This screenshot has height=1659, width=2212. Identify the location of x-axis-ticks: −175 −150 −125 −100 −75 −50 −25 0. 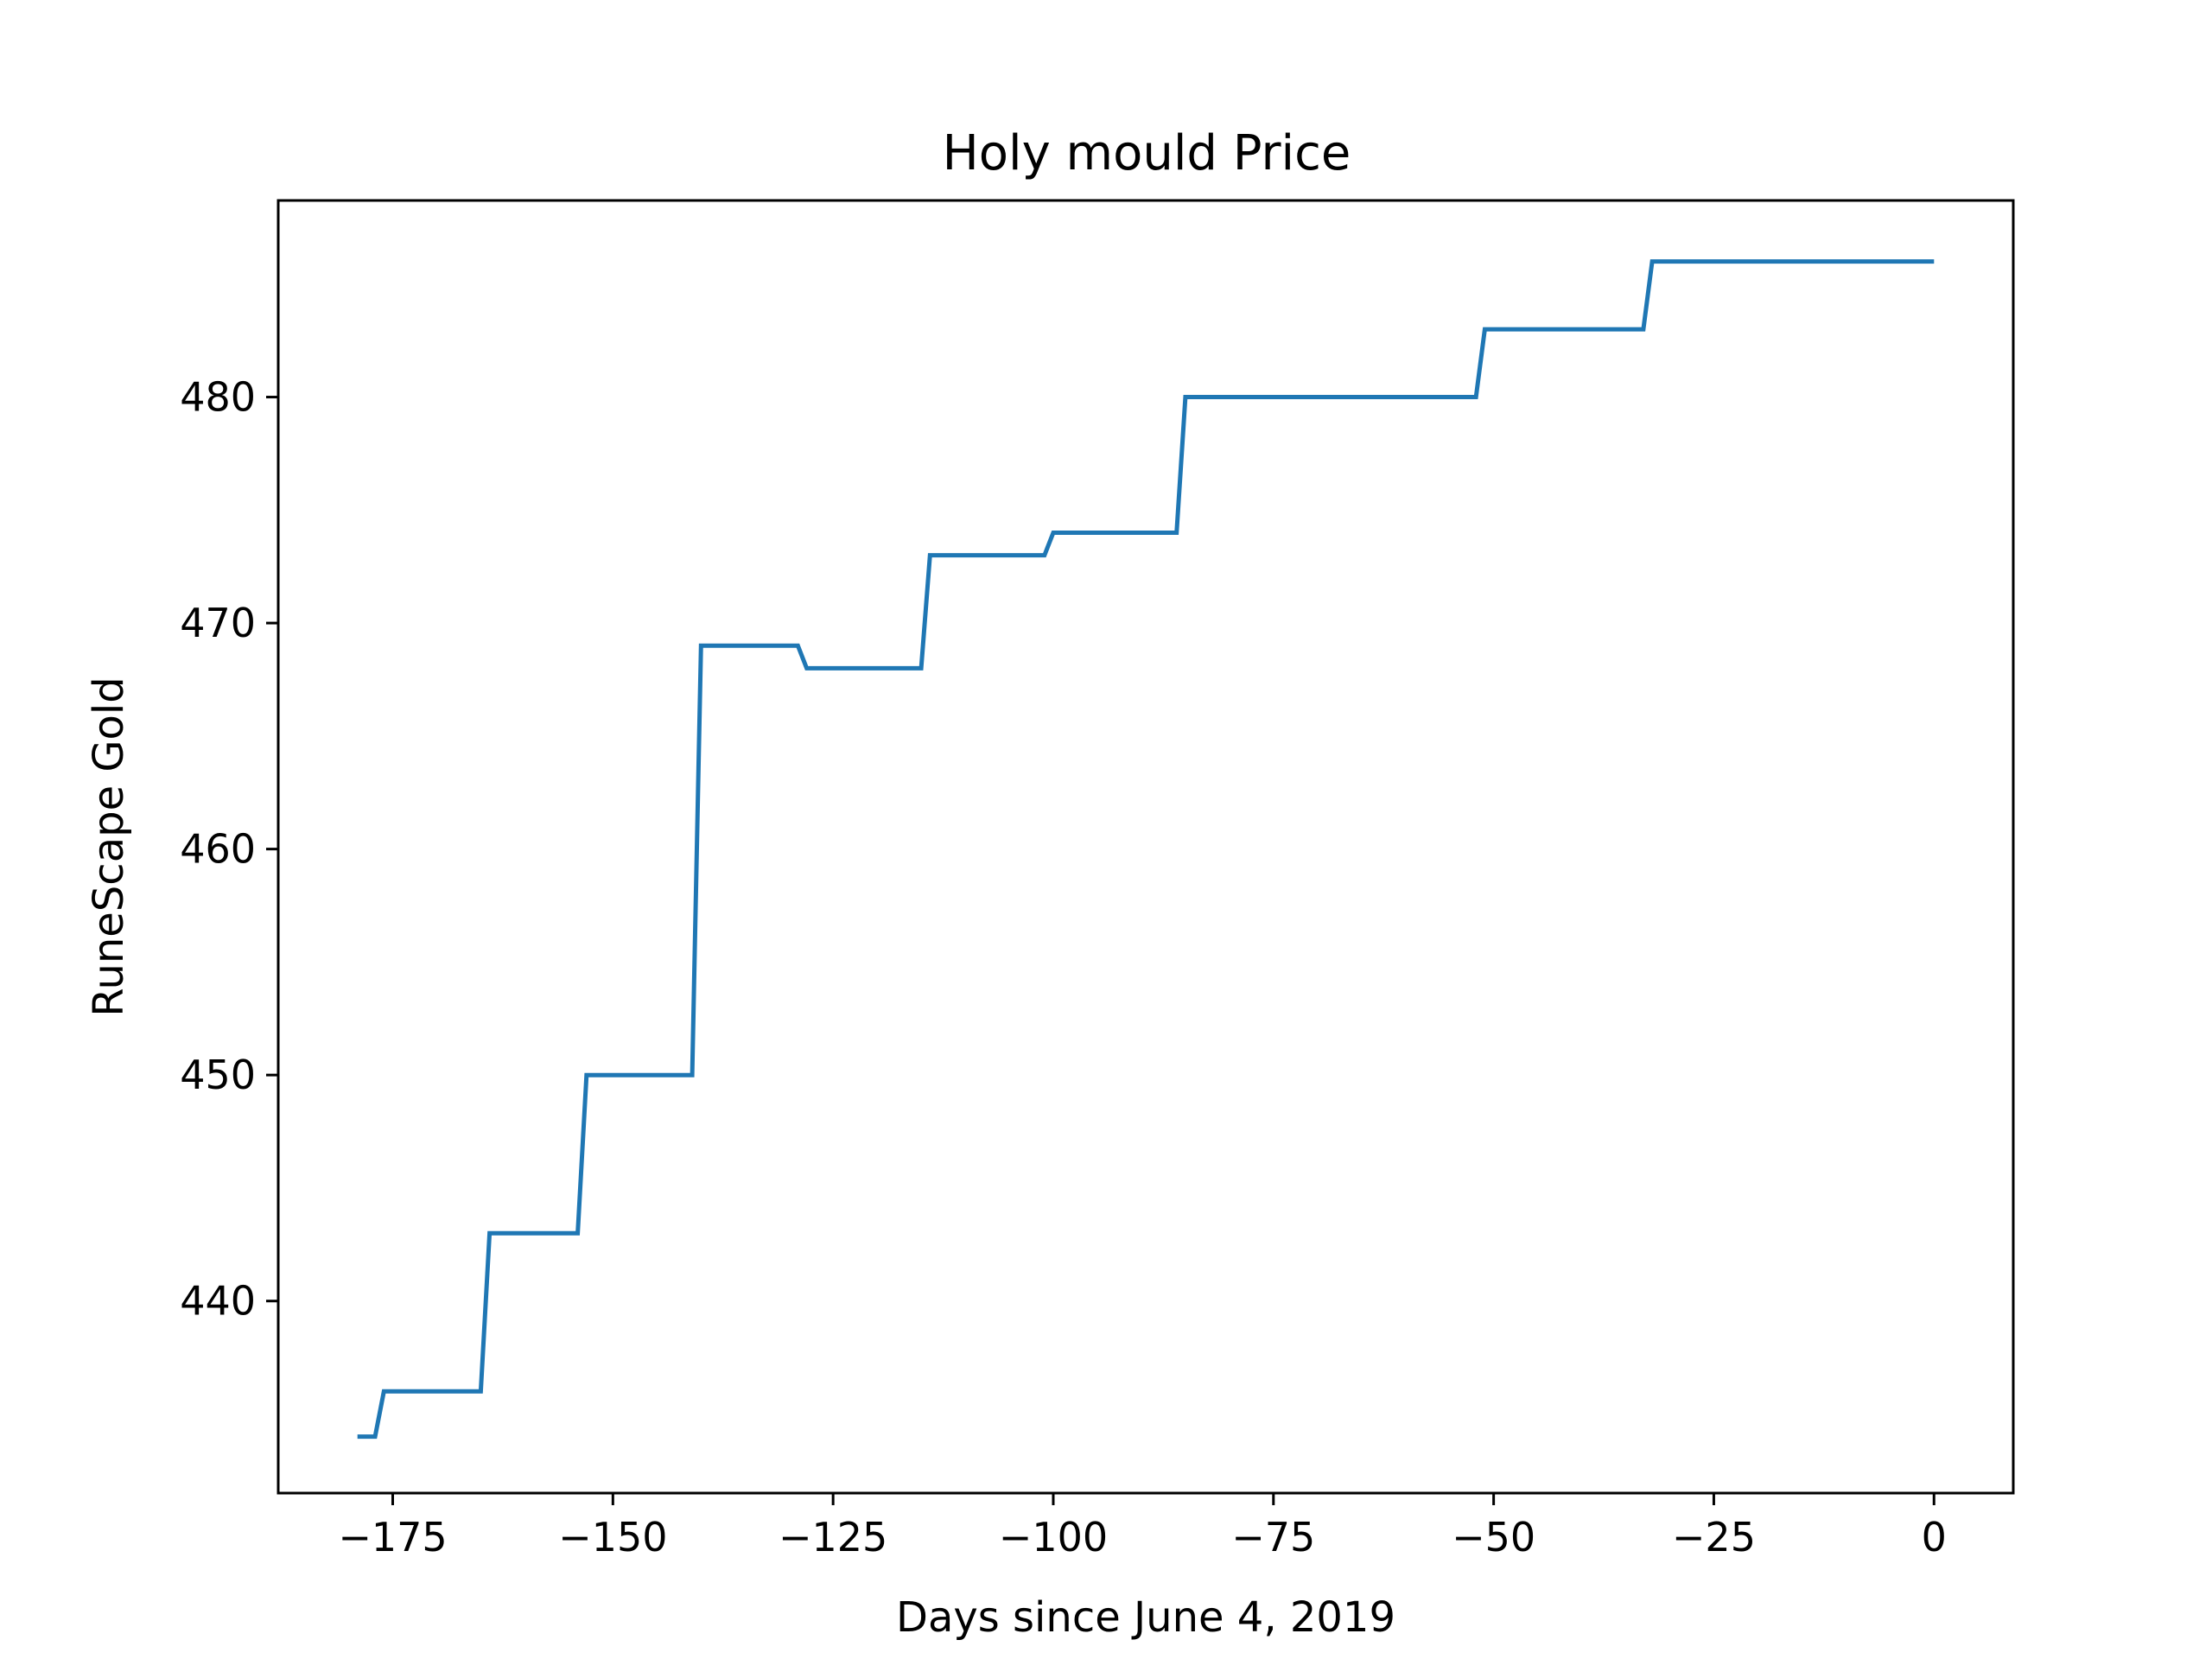
(1142, 1526).